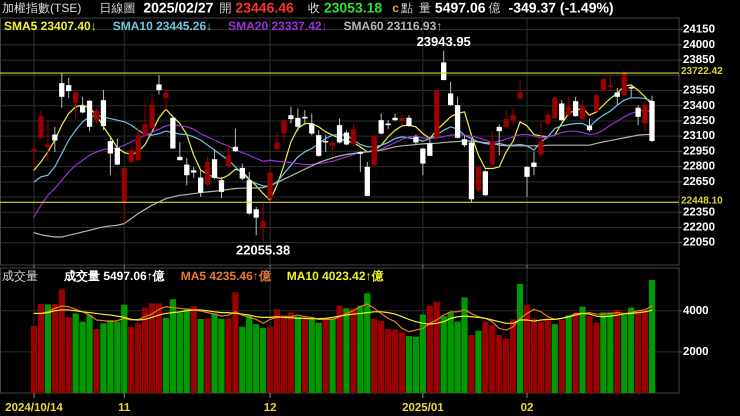 This screenshot has height=416, width=740. What do you see at coordinates (117, 8) in the screenshot?
I see `text: 日線圖` at bounding box center [117, 8].